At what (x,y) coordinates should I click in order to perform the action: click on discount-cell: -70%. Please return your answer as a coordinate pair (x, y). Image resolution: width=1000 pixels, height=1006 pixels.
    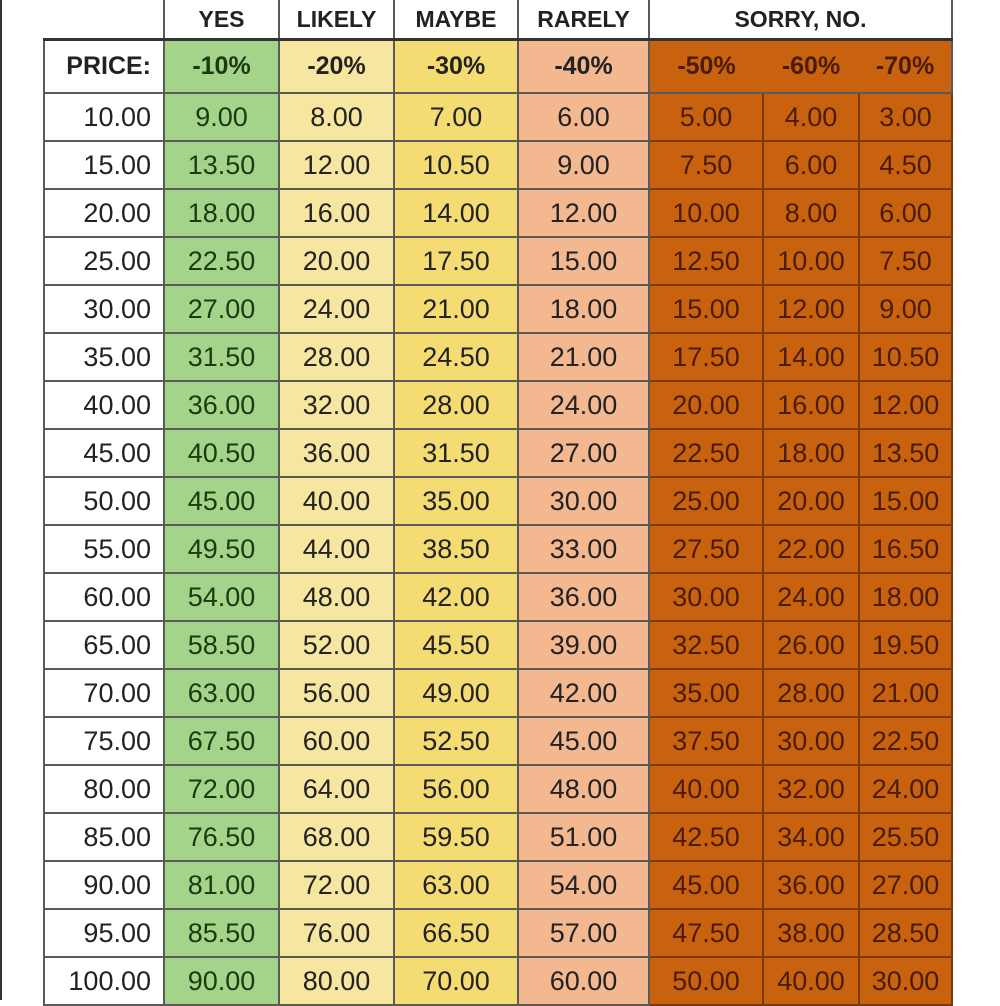
    Looking at the image, I should click on (906, 66).